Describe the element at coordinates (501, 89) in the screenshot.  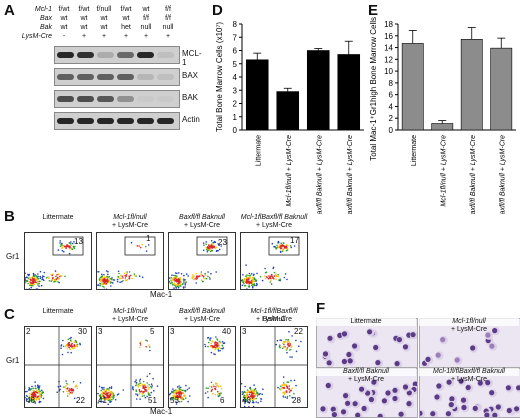
I see `bar` at that location.